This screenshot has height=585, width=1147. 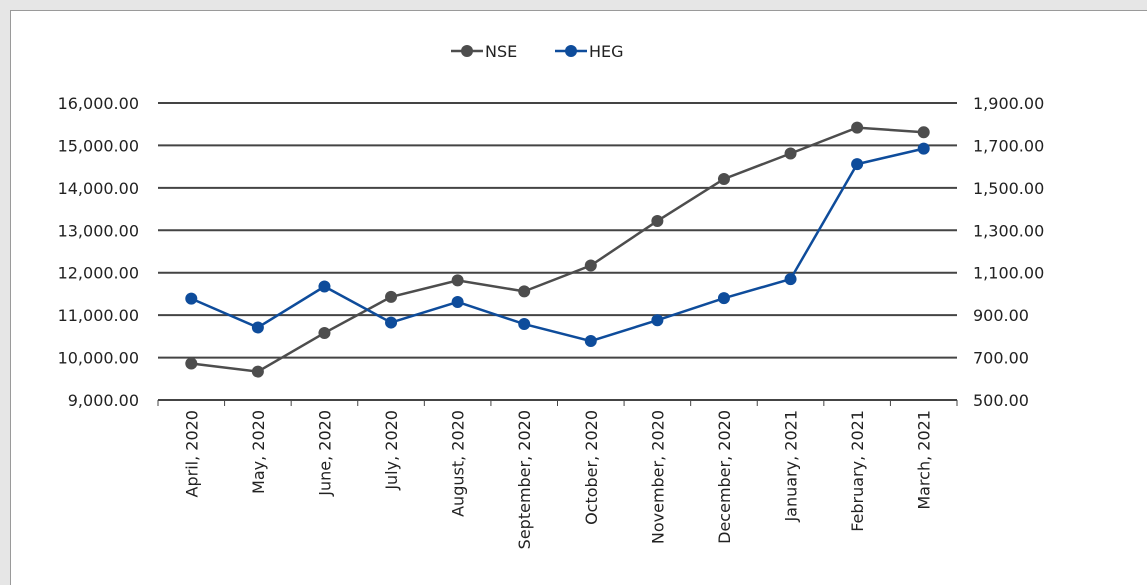 I want to click on x-tick-label: July, 2020, so click(x=391, y=450).